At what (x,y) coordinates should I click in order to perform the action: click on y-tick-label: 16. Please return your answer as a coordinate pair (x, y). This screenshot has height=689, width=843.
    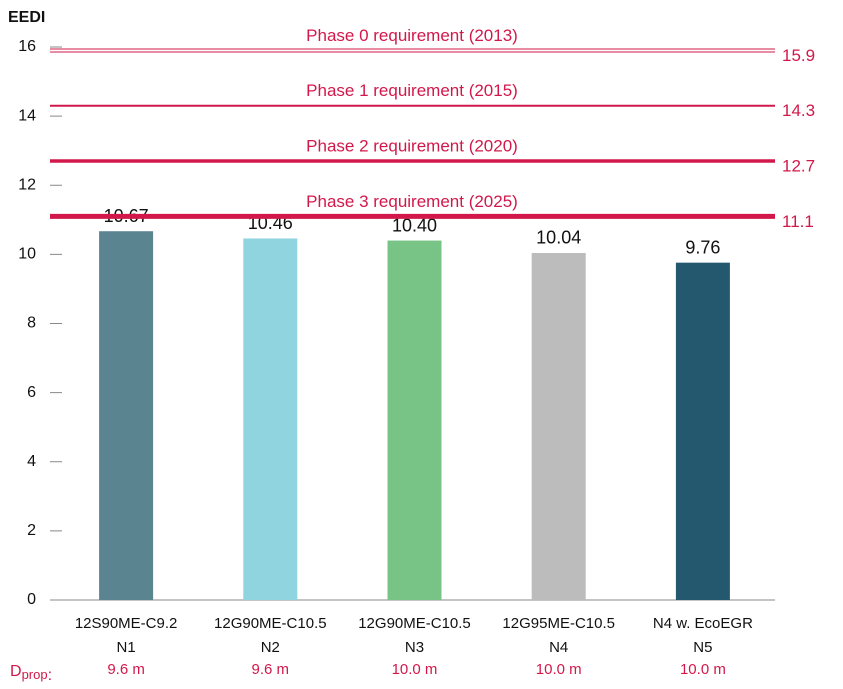
    Looking at the image, I should click on (27, 46).